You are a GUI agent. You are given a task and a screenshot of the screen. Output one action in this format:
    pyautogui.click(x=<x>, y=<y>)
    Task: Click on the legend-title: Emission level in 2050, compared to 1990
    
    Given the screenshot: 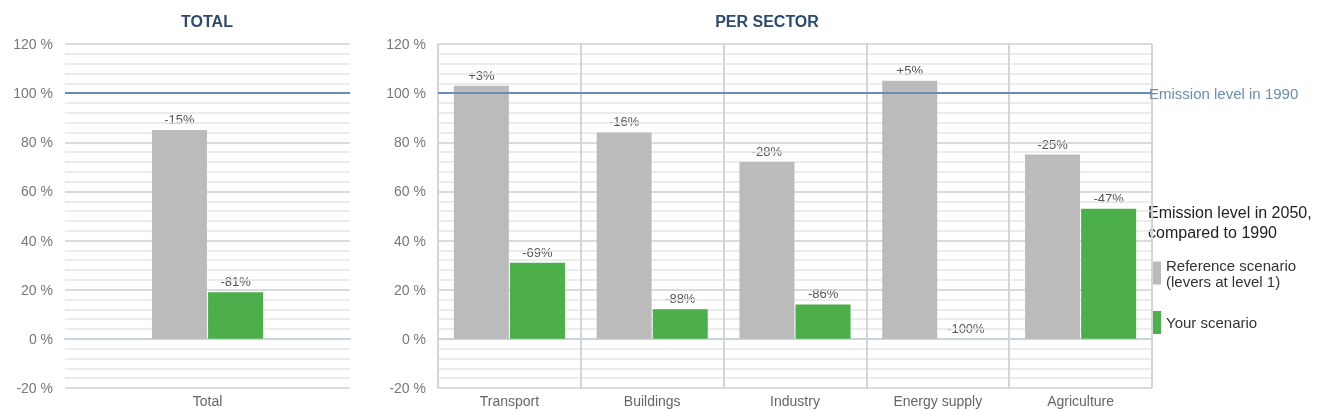 What is the action you would take?
    pyautogui.click(x=1232, y=222)
    